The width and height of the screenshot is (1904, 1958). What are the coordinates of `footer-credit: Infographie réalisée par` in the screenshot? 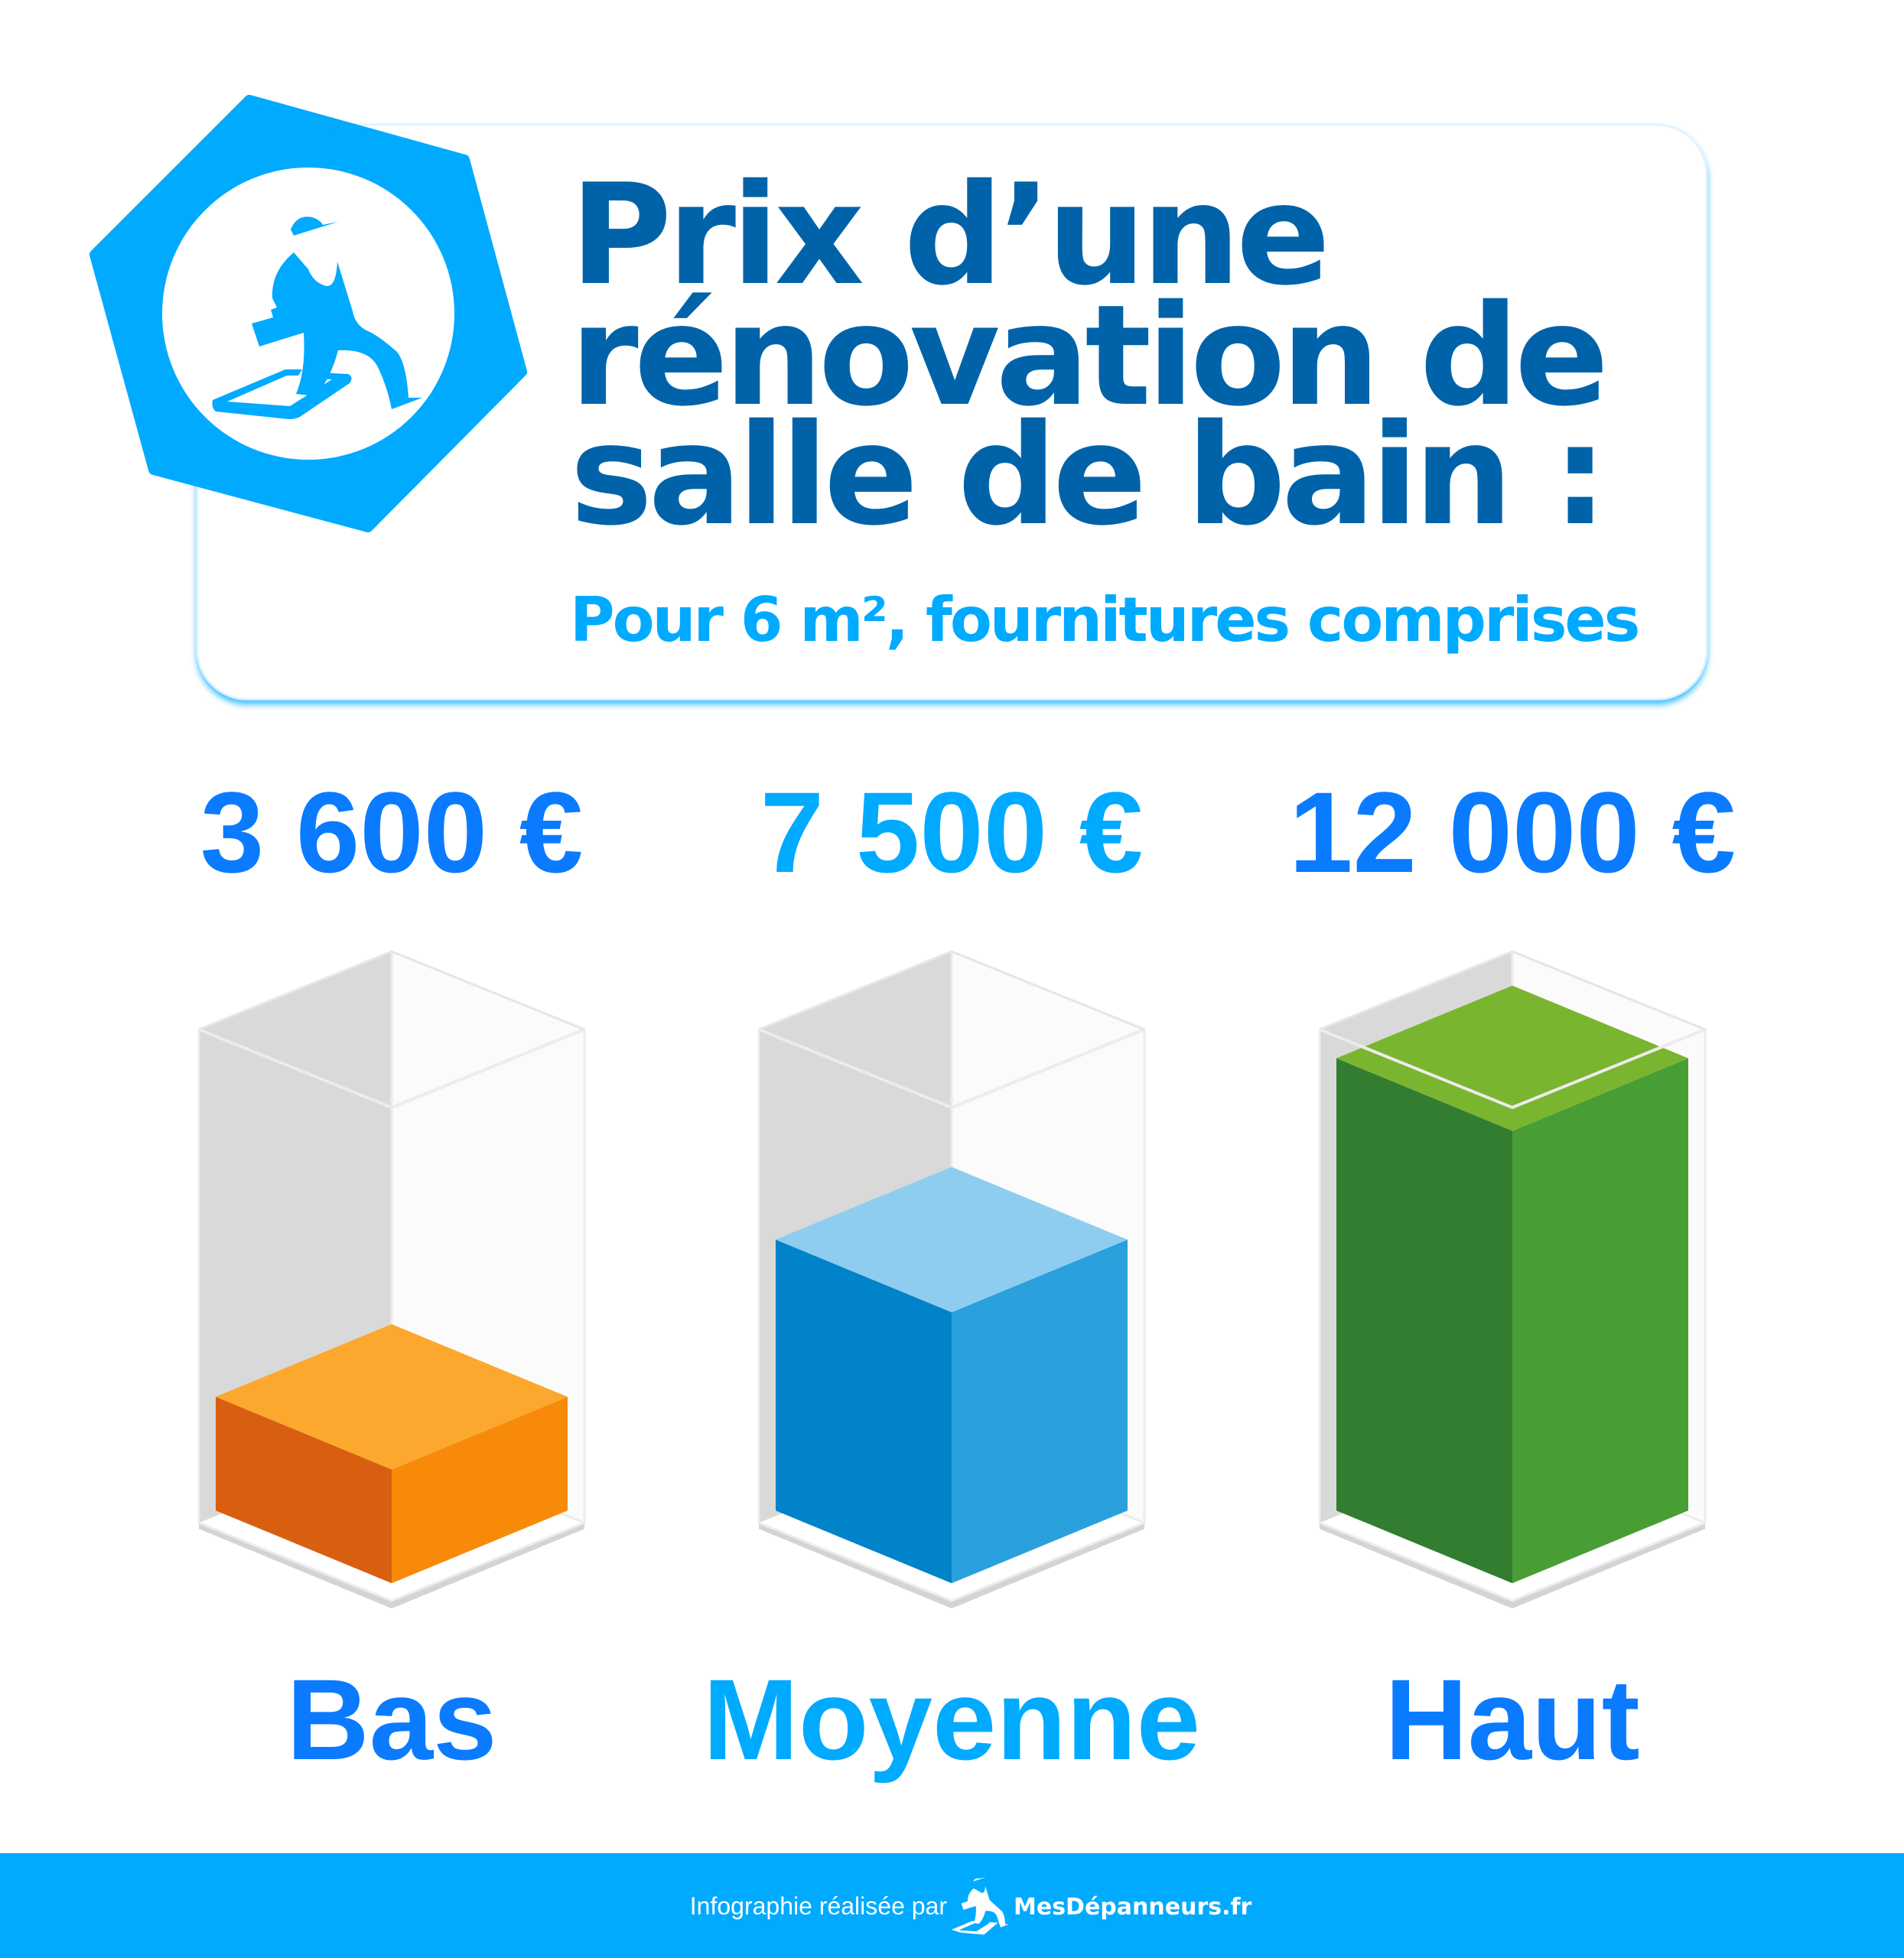 It's located at (819, 1906).